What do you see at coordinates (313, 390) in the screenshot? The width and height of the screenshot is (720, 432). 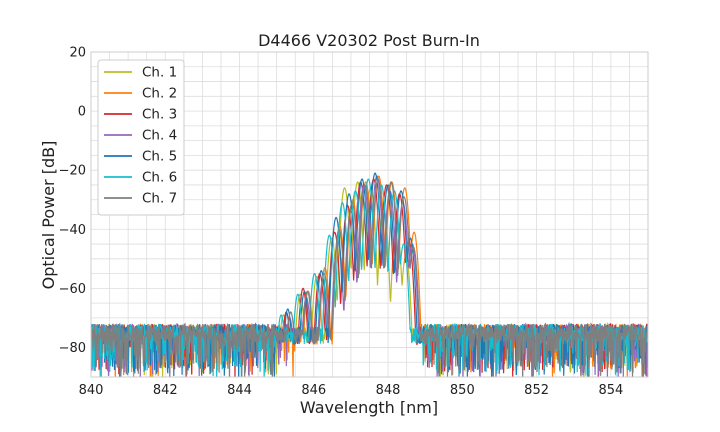 I see `x-tick-label: 846` at bounding box center [313, 390].